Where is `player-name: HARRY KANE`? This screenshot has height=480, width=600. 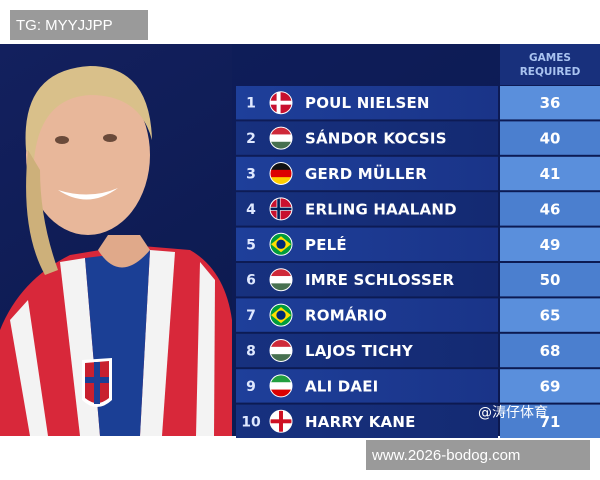 player-name: HARRY KANE is located at coordinates (360, 422).